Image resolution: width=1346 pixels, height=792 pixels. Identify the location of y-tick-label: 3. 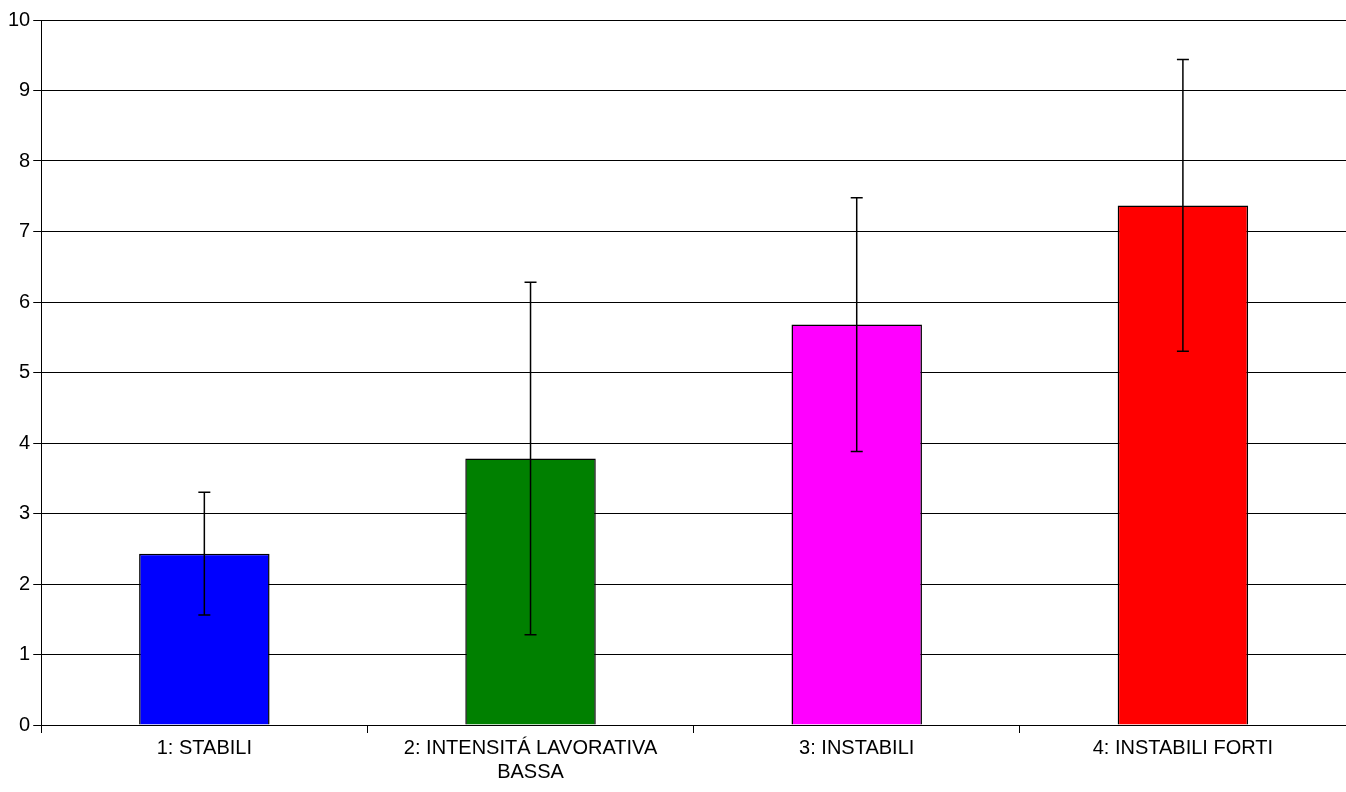
(25, 512).